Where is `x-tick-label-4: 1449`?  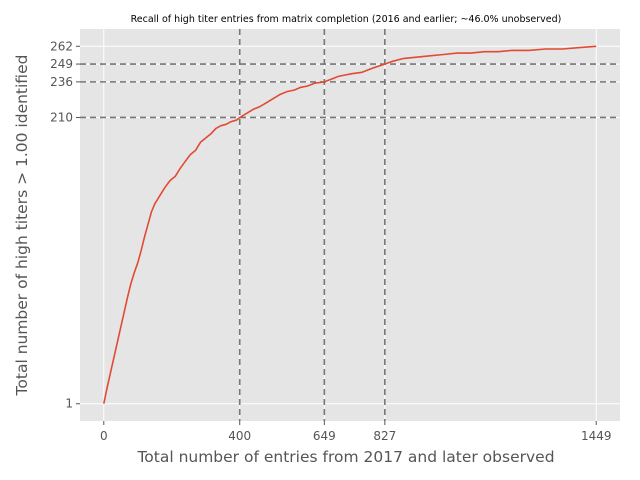 x-tick-label-4: 1449 is located at coordinates (596, 436).